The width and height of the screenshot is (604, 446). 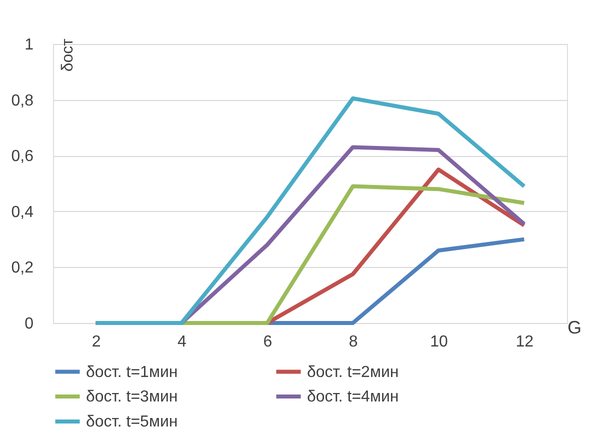 What do you see at coordinates (96, 342) in the screenshot?
I see `x-tick-label: 2` at bounding box center [96, 342].